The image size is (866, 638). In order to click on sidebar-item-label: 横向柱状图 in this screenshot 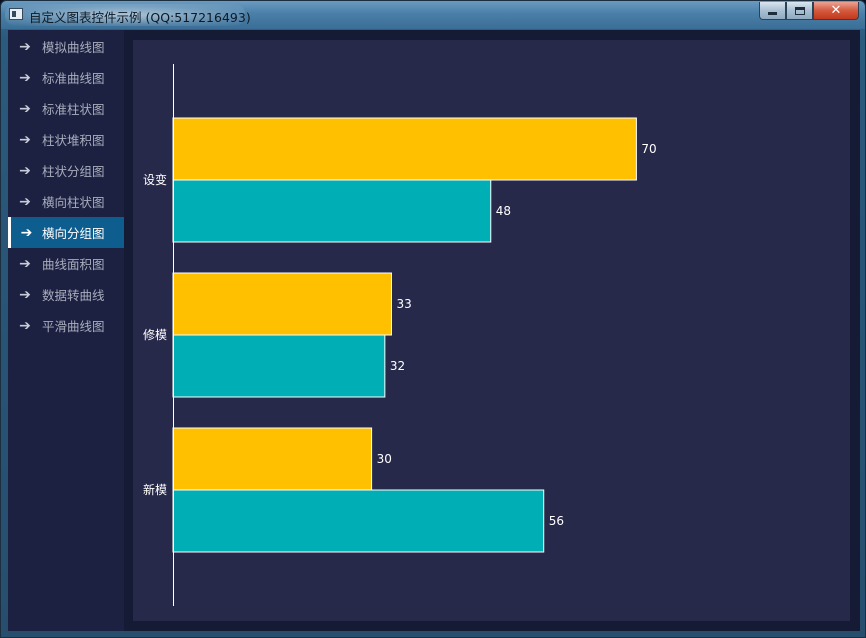, I will do `click(73, 202)`.